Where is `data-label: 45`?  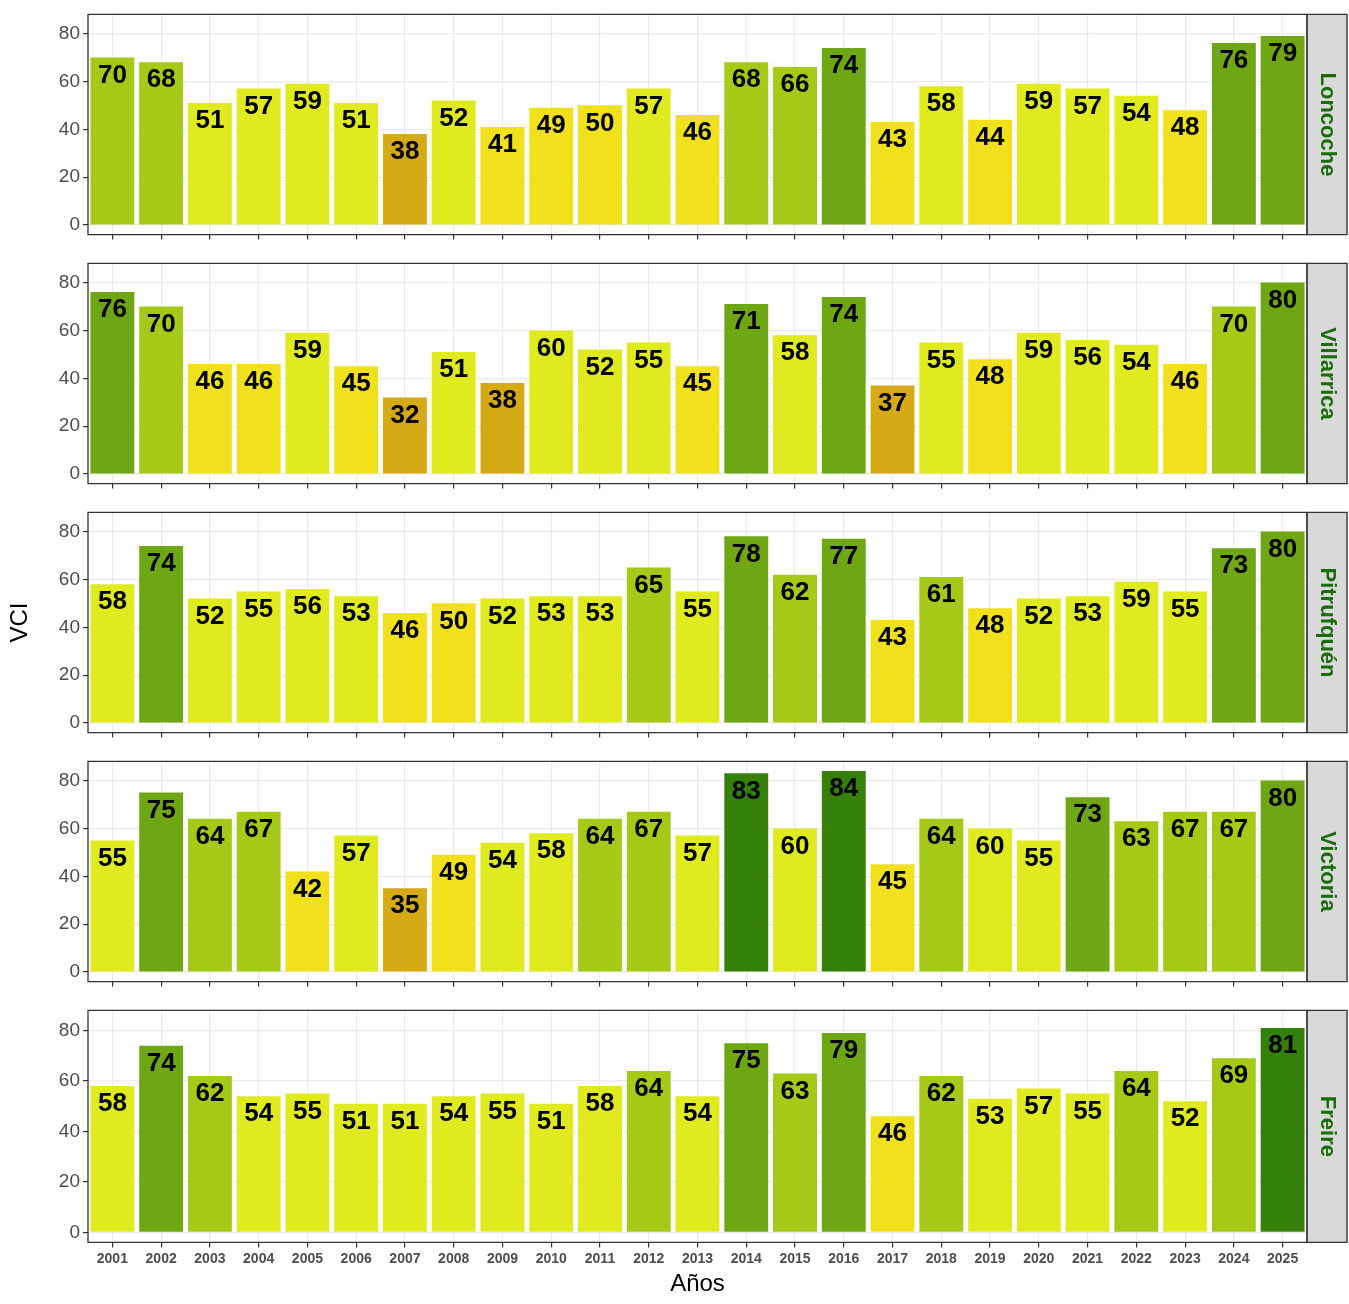 data-label: 45 is located at coordinates (697, 382).